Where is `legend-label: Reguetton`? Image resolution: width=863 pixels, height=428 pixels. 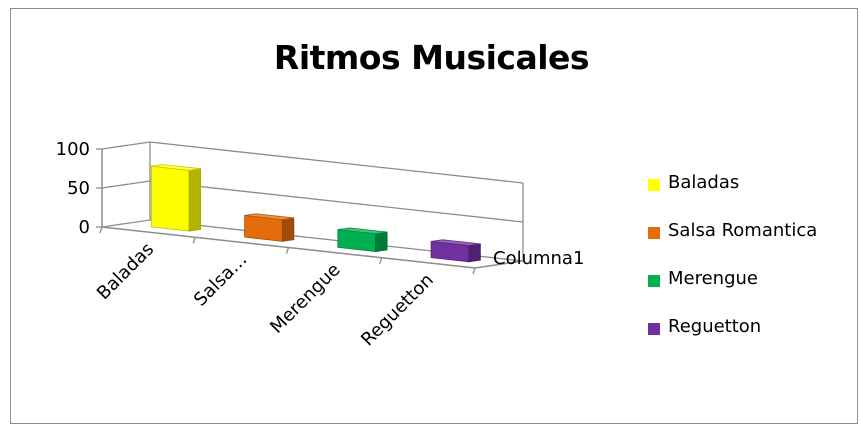 legend-label: Reguetton is located at coordinates (715, 326).